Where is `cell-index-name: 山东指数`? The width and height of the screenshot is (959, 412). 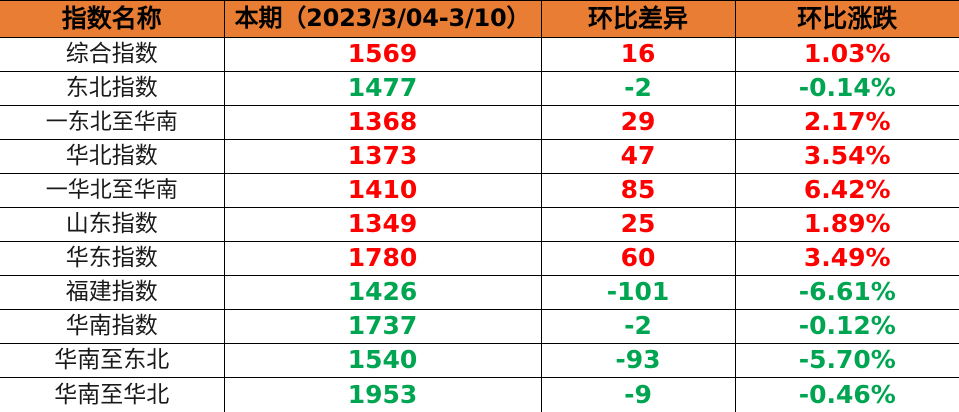
cell-index-name: 山东指数 is located at coordinates (112, 224).